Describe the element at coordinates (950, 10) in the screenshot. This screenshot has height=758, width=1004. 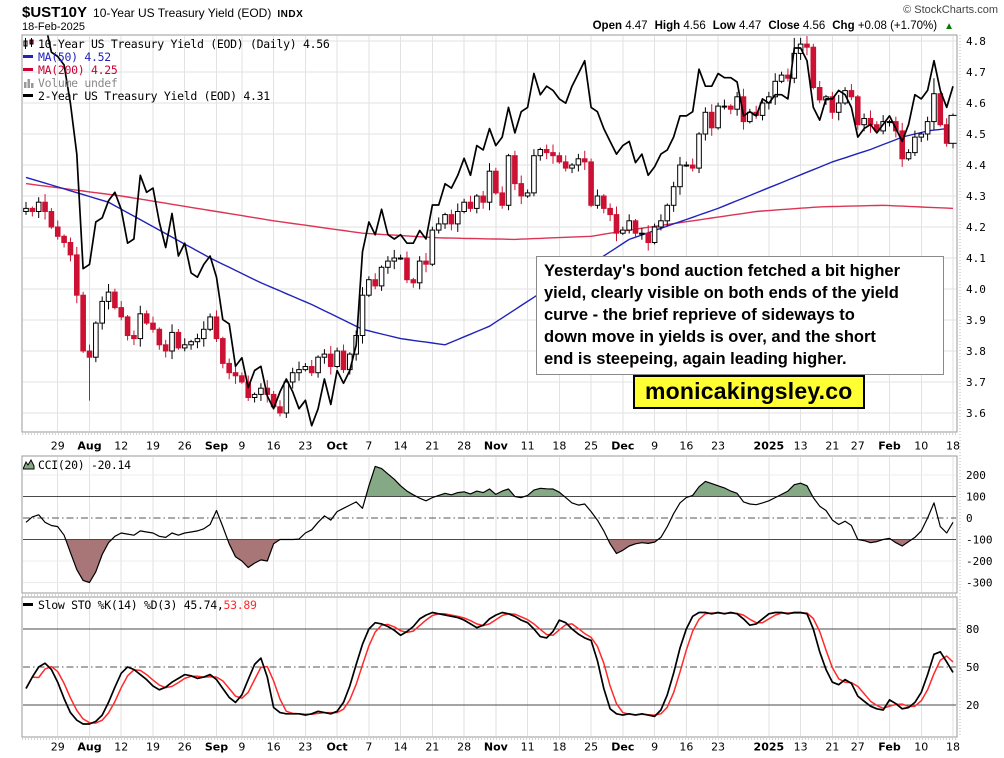
I see `copyright: © StockCharts.com` at that location.